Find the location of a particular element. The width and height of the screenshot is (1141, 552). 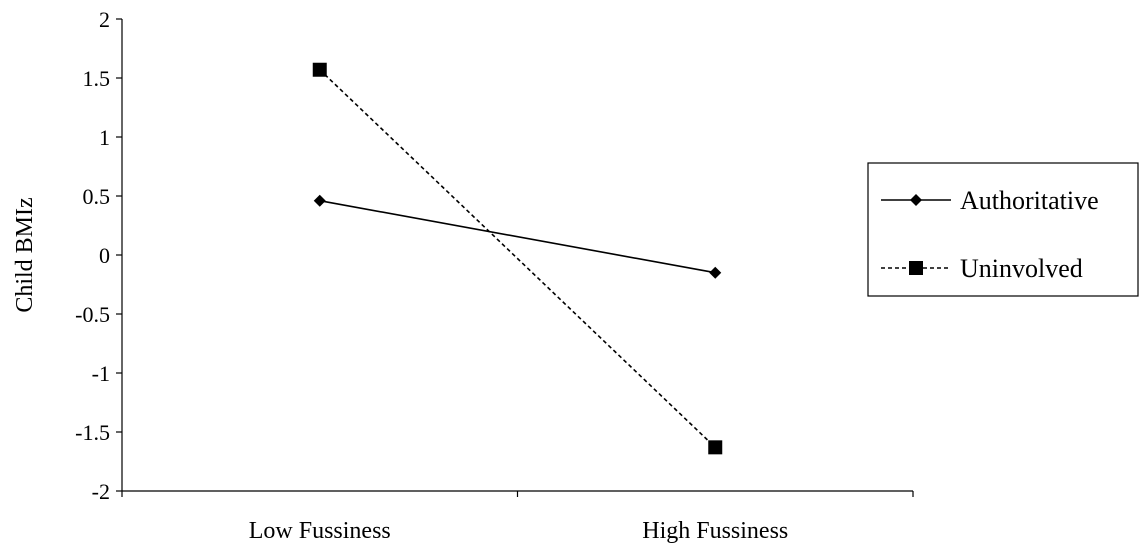

series-line-authoritative is located at coordinates (517, 236).